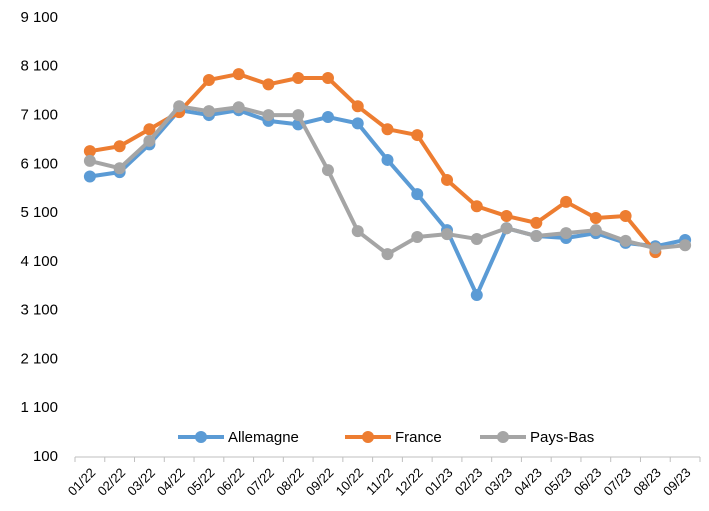  Describe the element at coordinates (171, 482) in the screenshot. I see `x-tick-label: 04/22` at that location.